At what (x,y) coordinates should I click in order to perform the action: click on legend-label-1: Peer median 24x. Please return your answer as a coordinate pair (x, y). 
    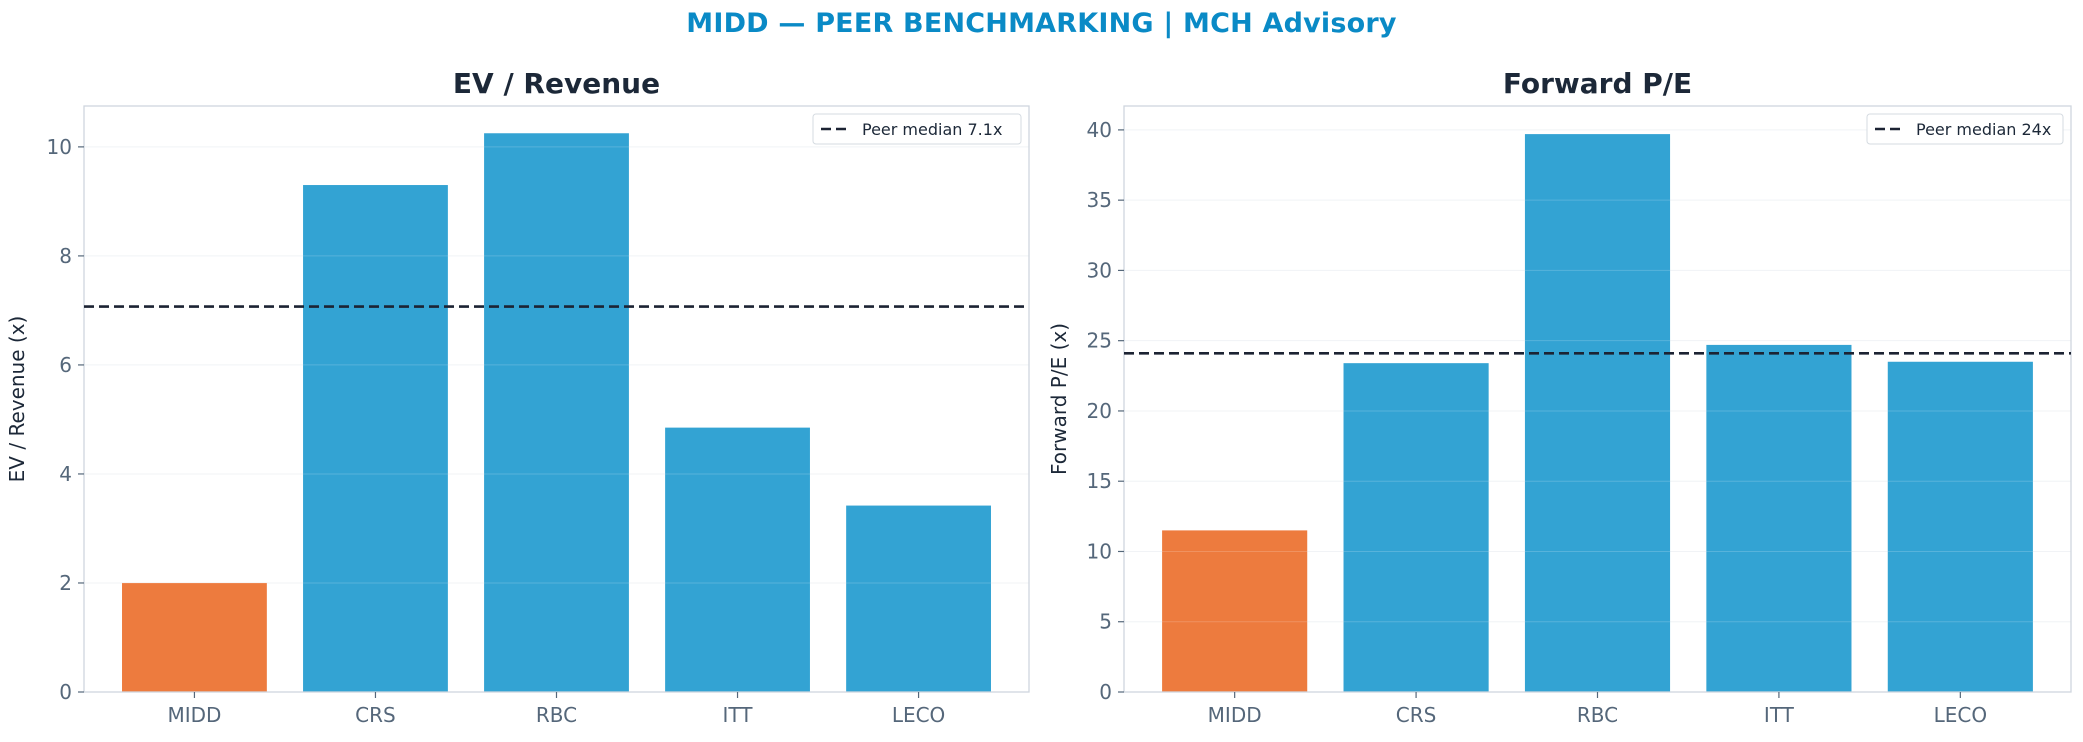
    Looking at the image, I should click on (1983, 129).